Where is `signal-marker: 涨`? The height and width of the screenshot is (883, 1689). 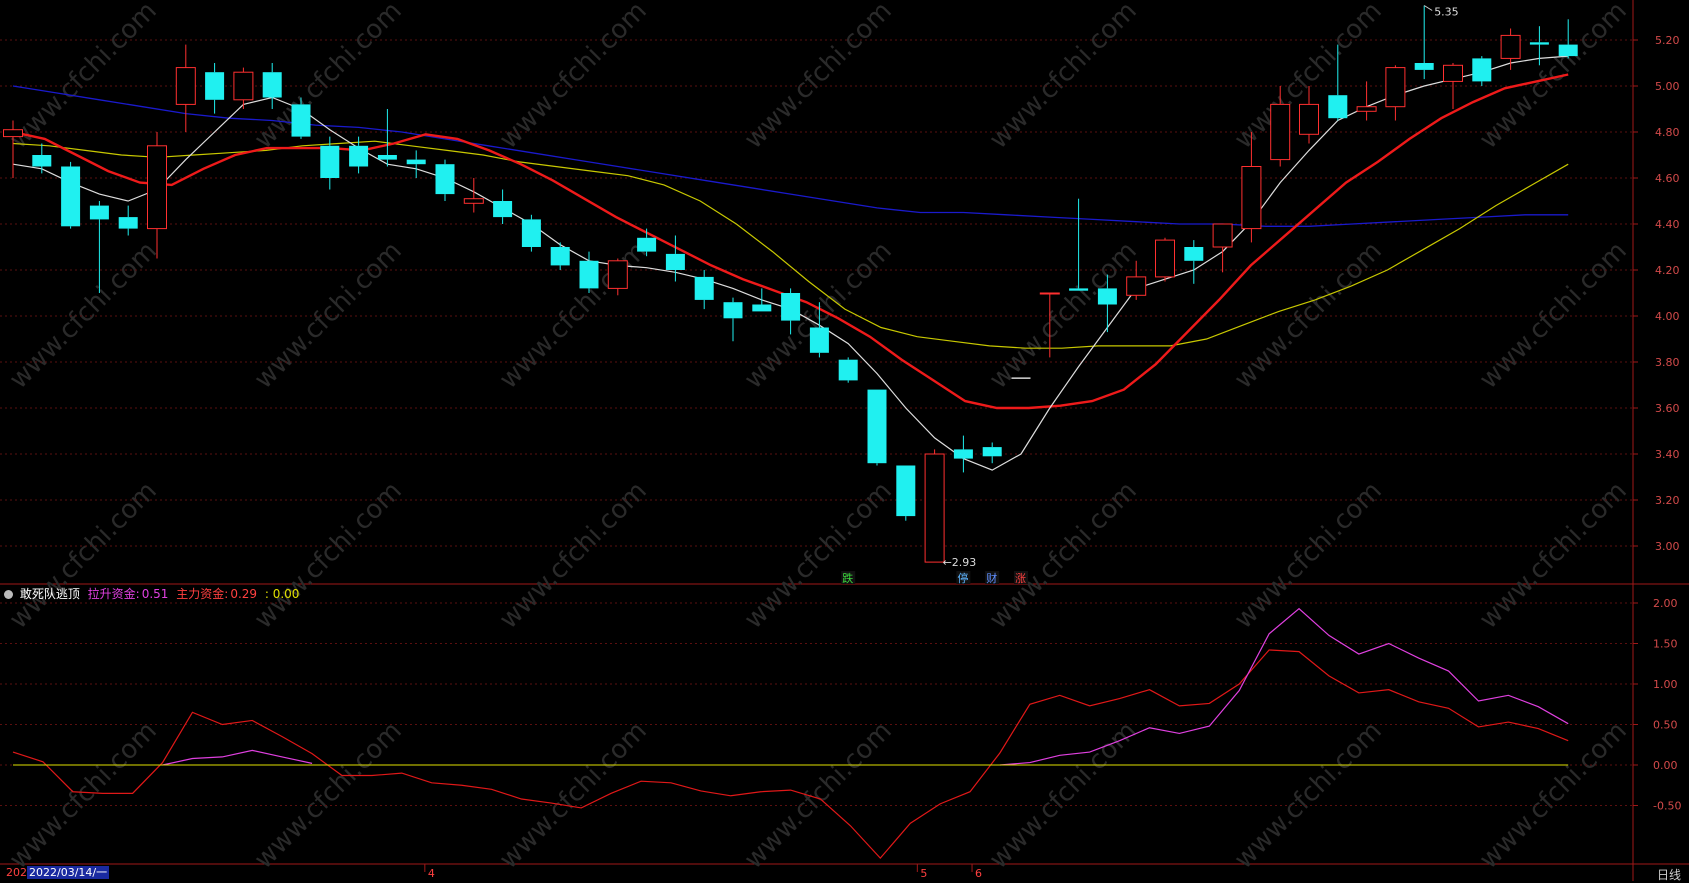
signal-marker: 涨 is located at coordinates (1020, 578).